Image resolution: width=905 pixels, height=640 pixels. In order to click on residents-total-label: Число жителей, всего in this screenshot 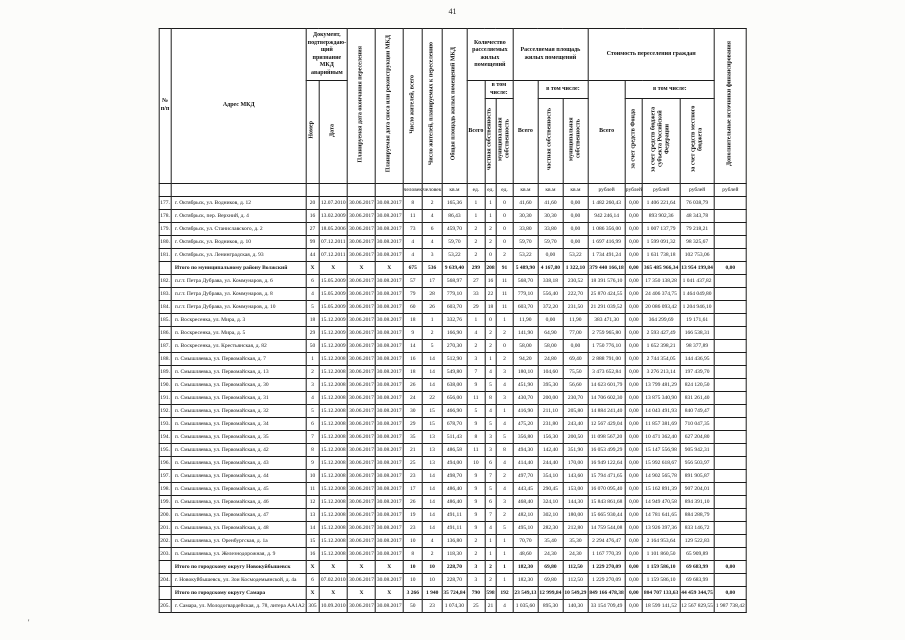, I will do `click(412, 104)`.